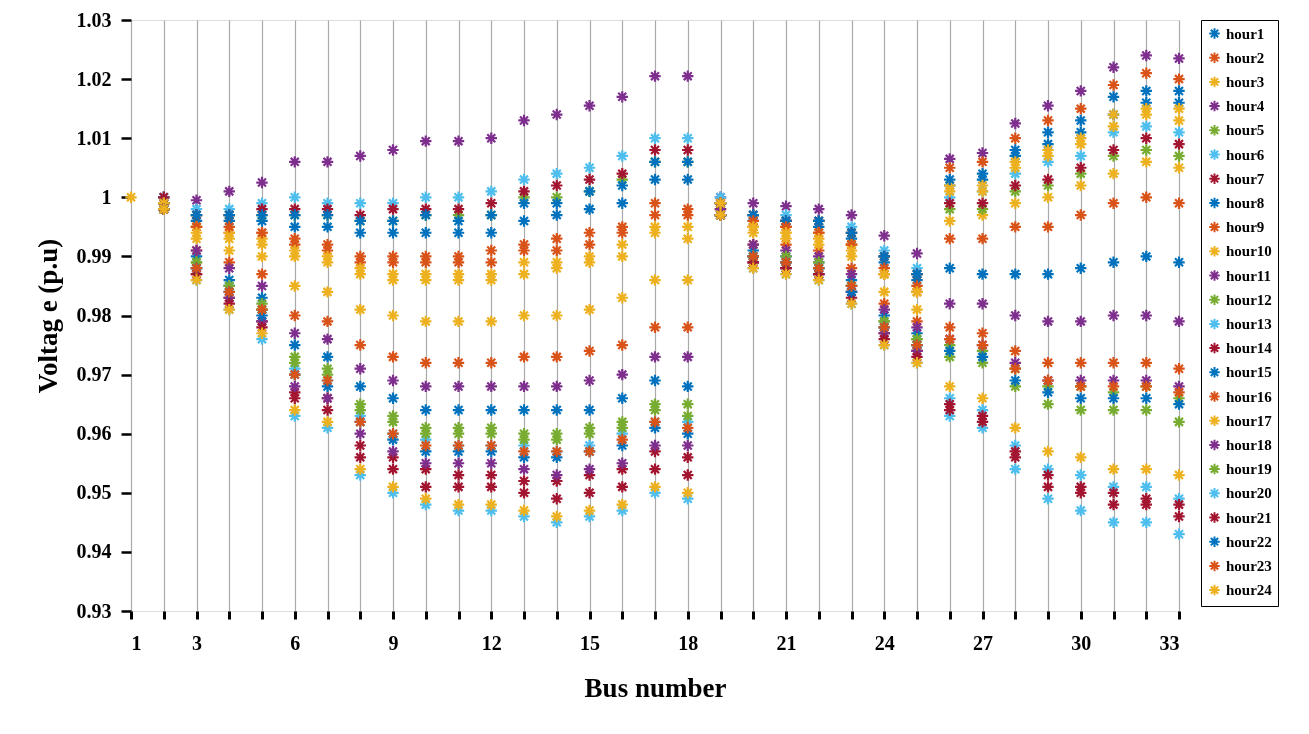 The width and height of the screenshot is (1309, 734). I want to click on x-tick-label: 27, so click(983, 642).